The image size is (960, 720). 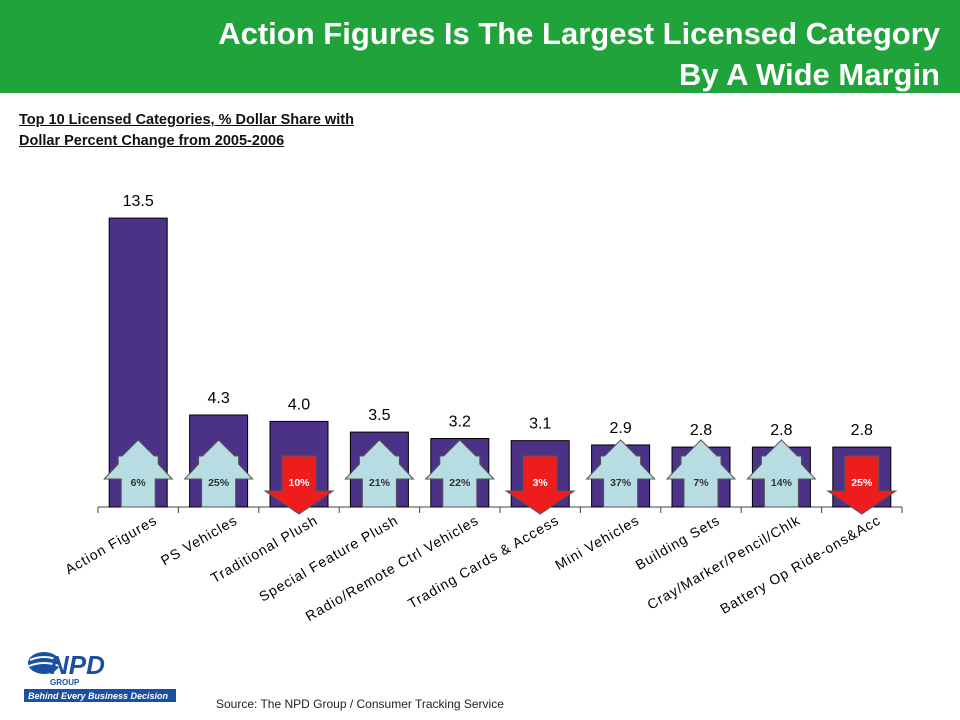 I want to click on data-label: 3.2, so click(x=460, y=422).